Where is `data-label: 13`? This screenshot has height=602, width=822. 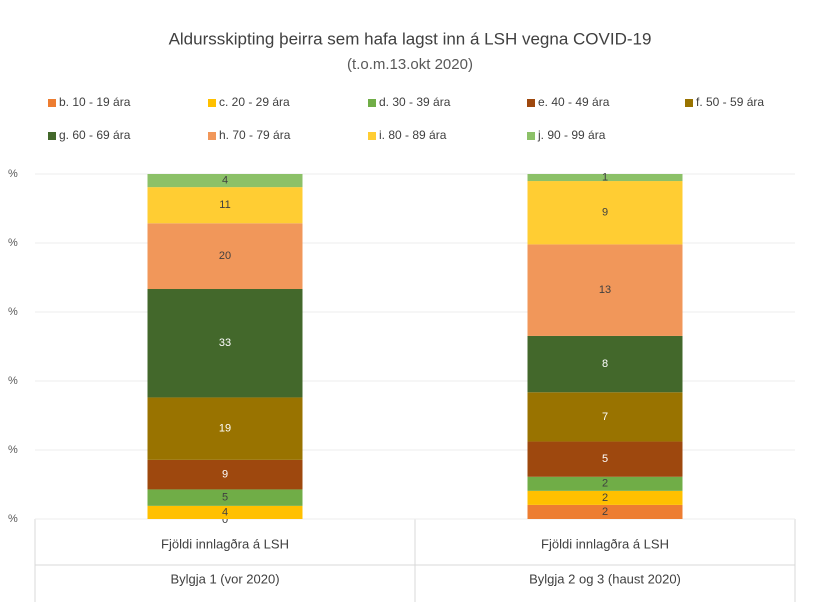 data-label: 13 is located at coordinates (605, 290).